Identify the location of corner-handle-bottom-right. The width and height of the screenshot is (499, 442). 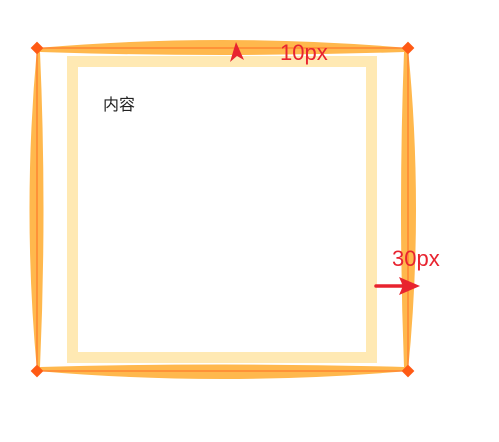
(408, 371).